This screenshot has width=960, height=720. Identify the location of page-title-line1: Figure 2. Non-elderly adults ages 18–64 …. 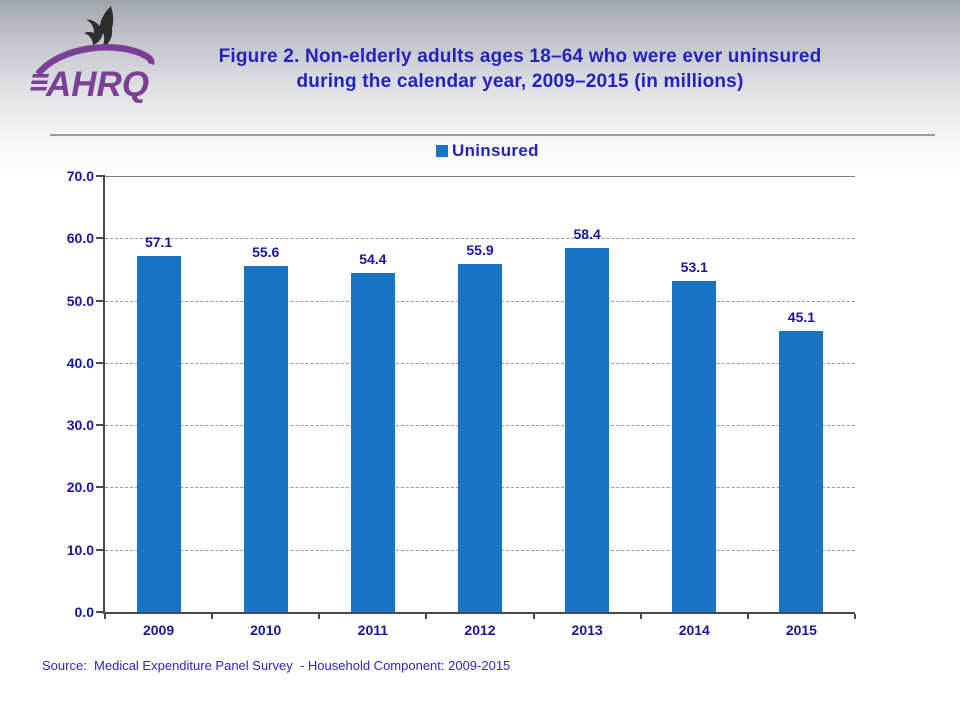
(520, 56).